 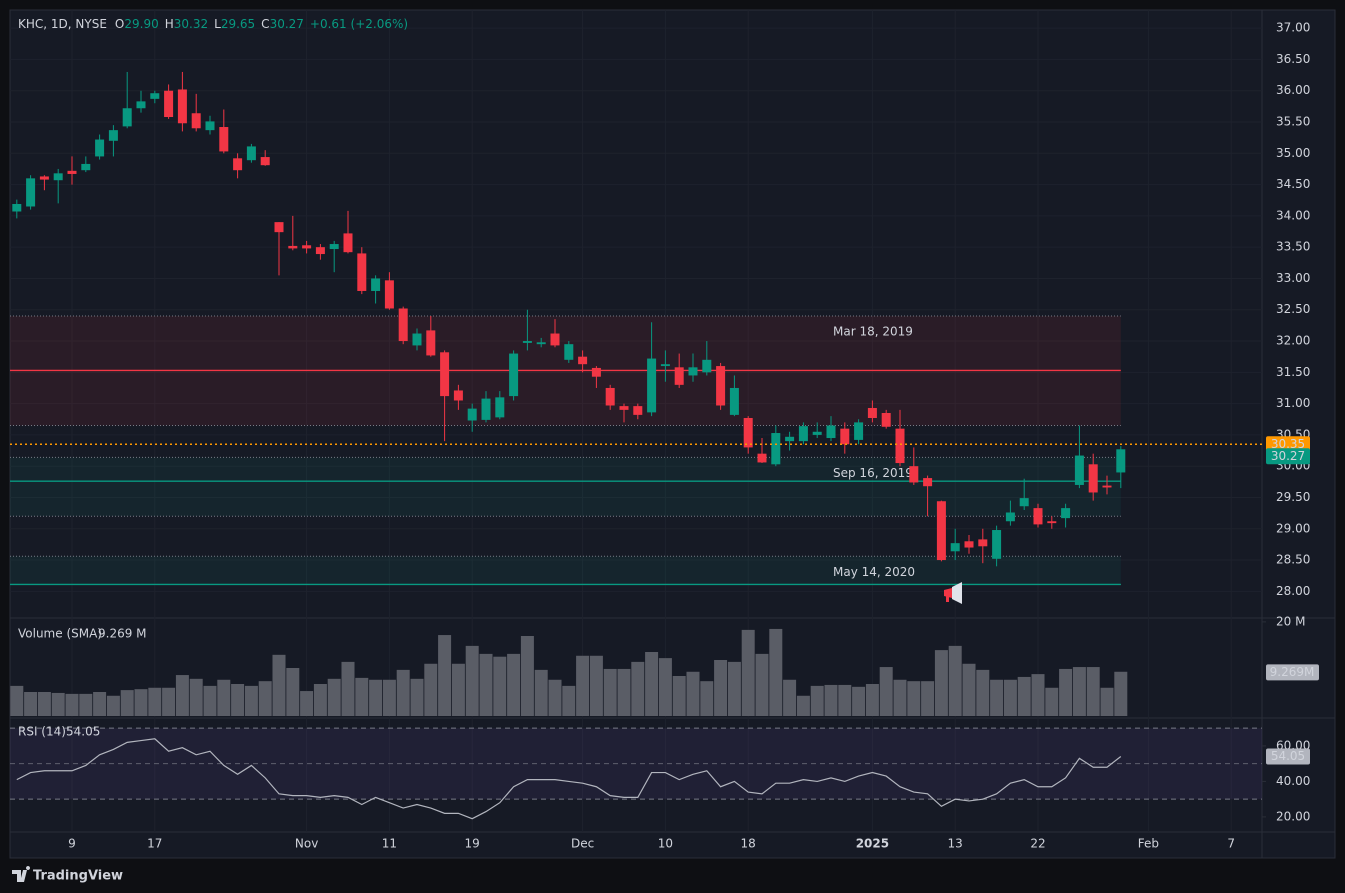 I want to click on rsi-line, so click(x=569, y=779).